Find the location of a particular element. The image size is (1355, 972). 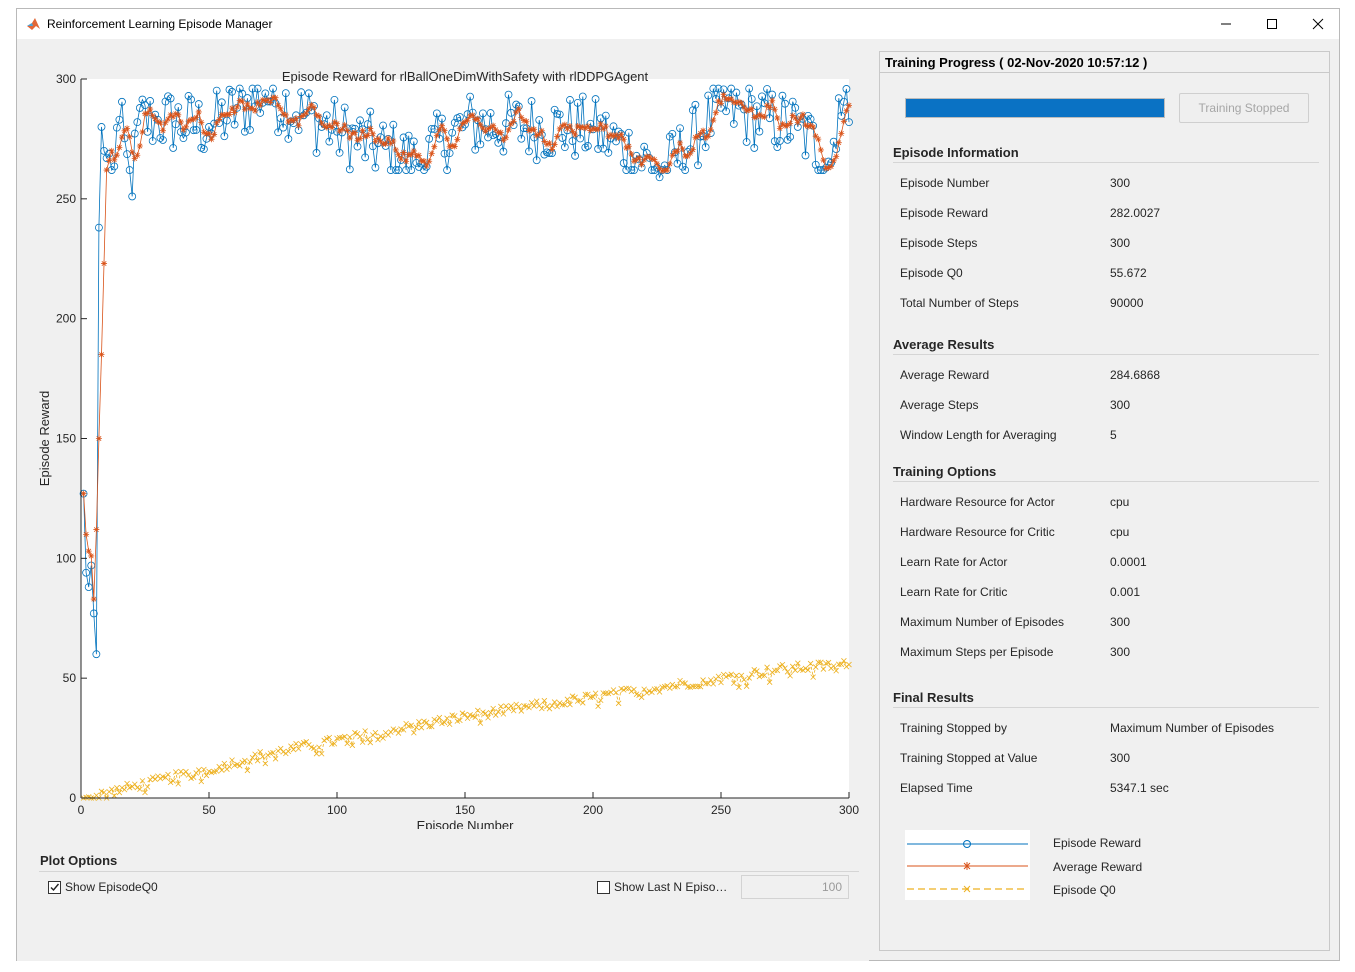

maximize-button is located at coordinates (1272, 24).